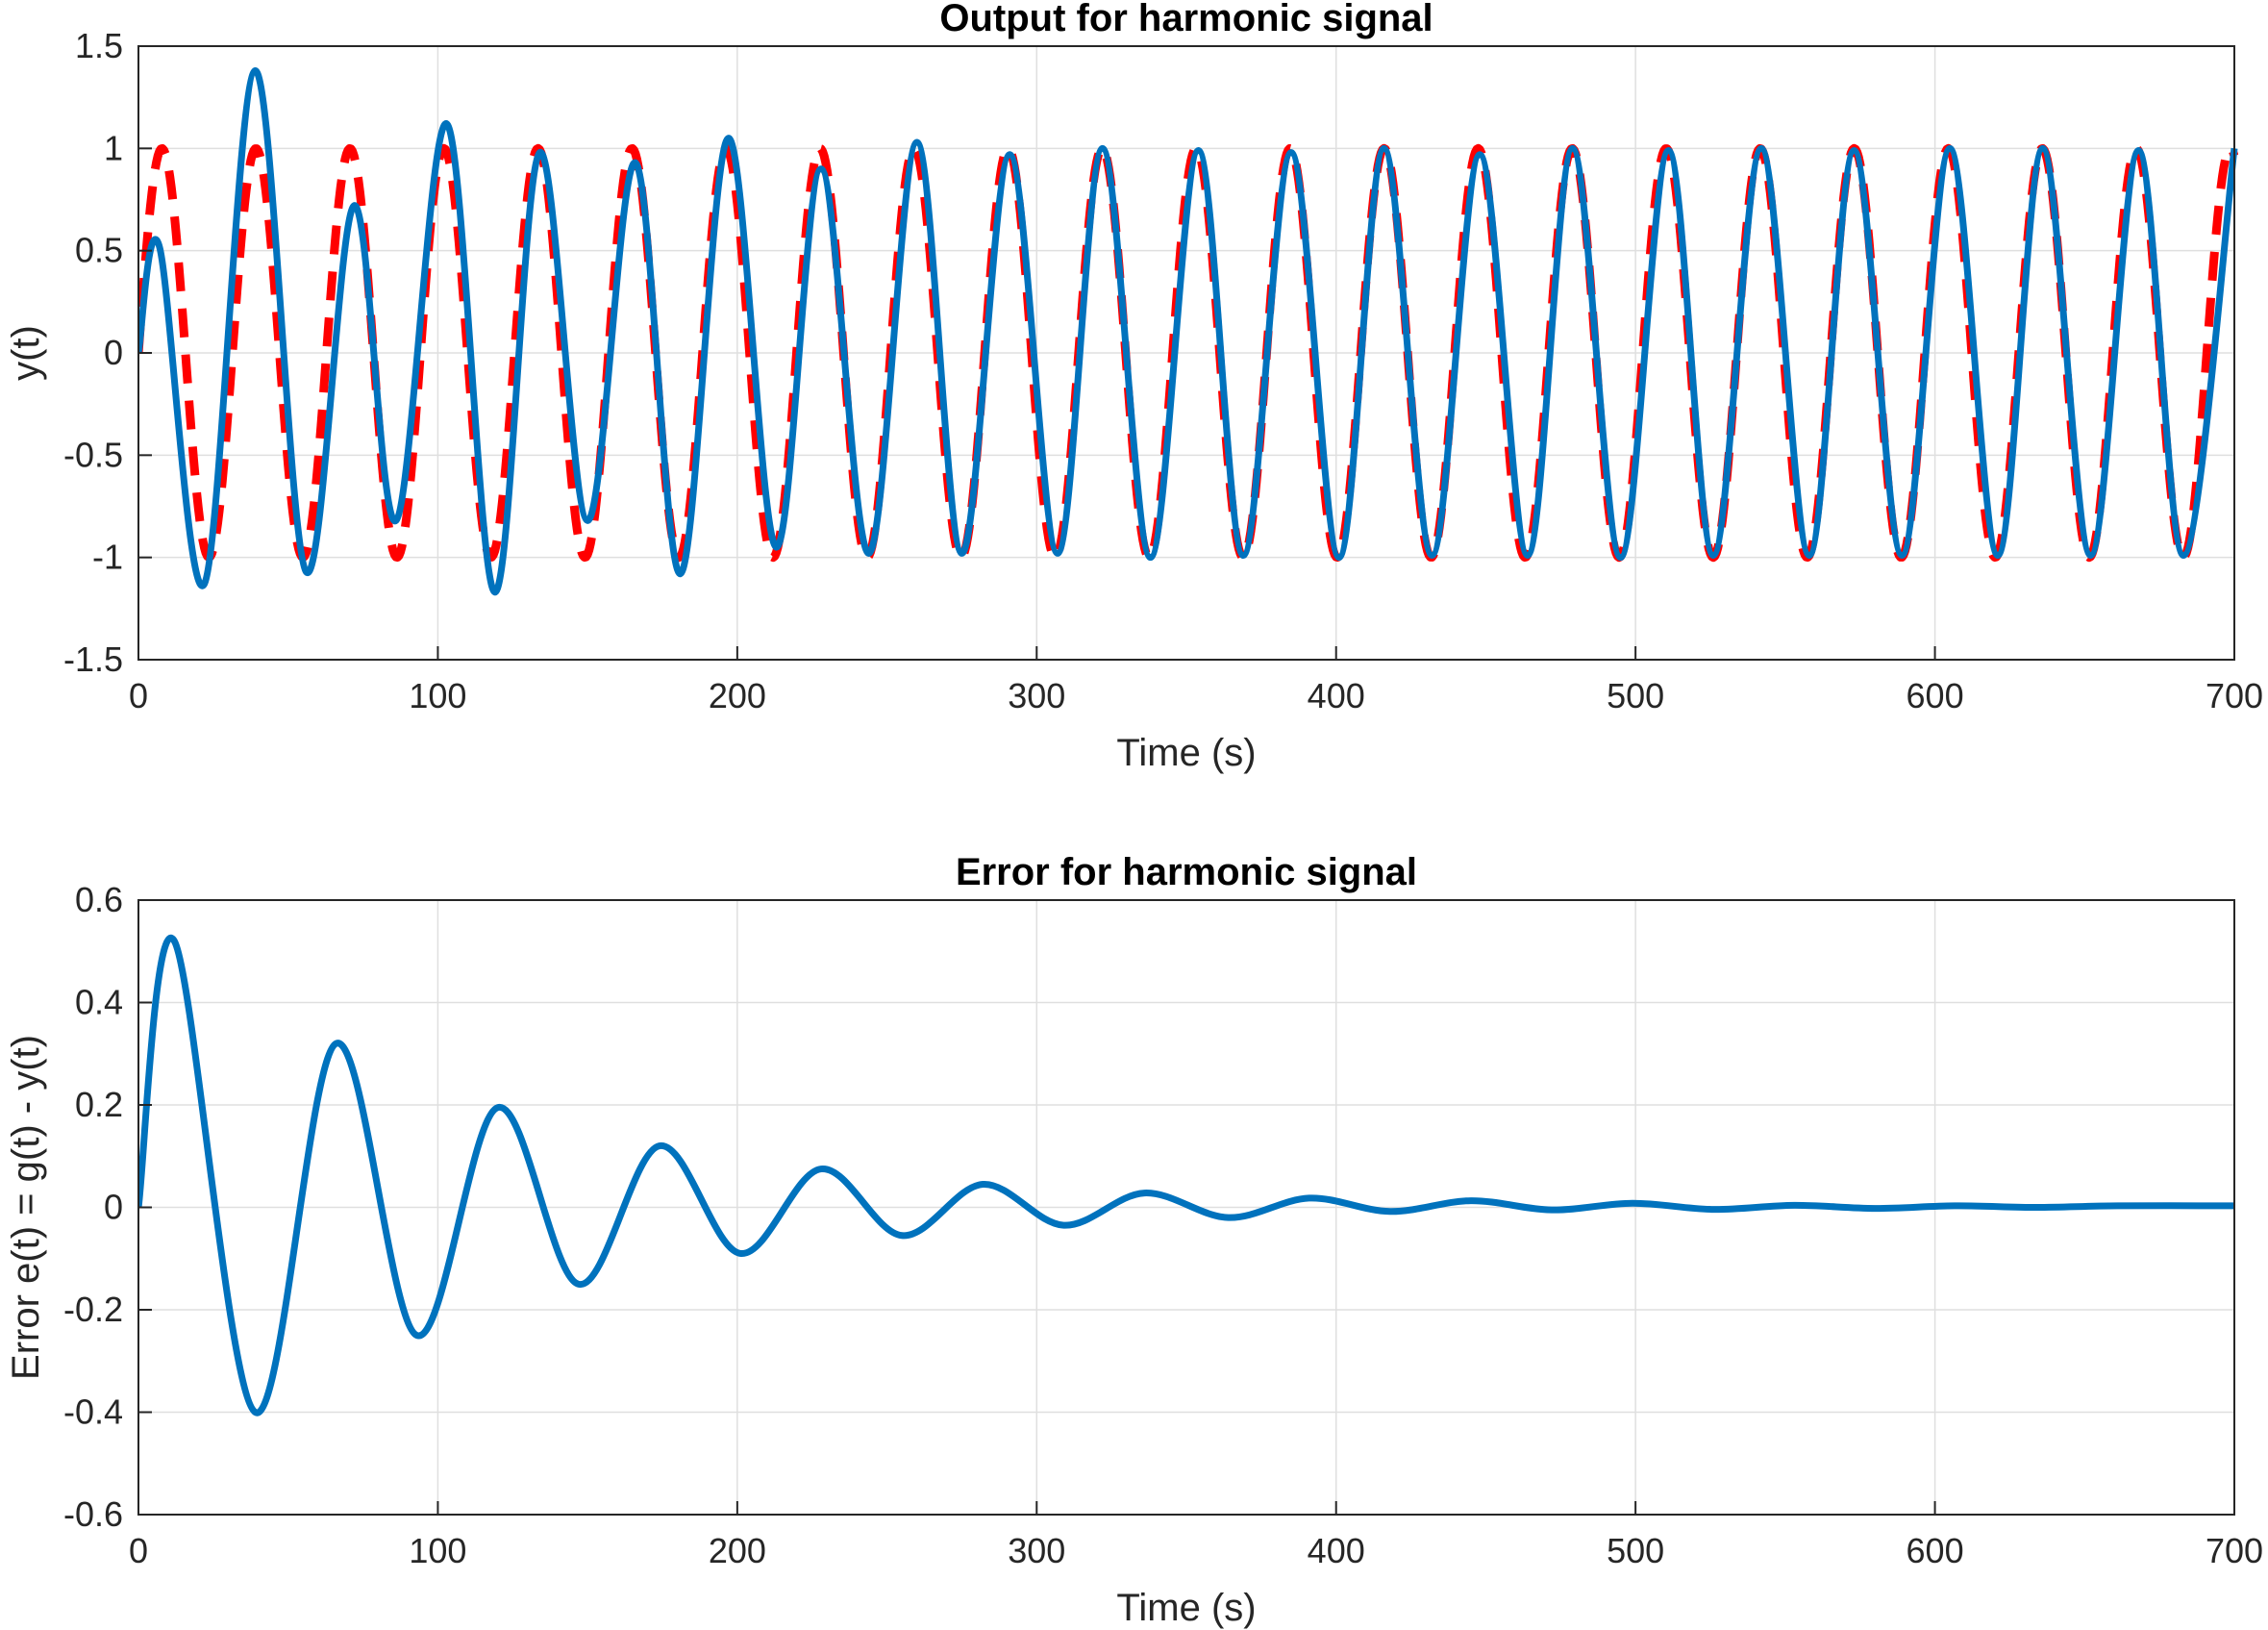 The image size is (2268, 1630). What do you see at coordinates (93, 1412) in the screenshot?
I see `error-y-tick-label: -0.4` at bounding box center [93, 1412].